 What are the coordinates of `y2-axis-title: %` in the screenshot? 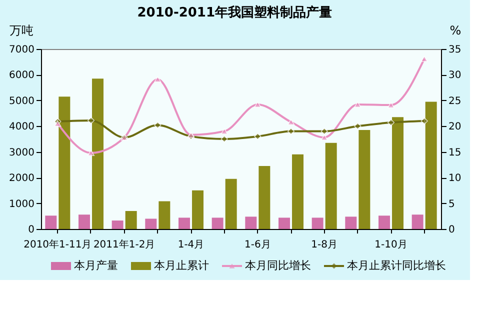 It's located at (456, 31).